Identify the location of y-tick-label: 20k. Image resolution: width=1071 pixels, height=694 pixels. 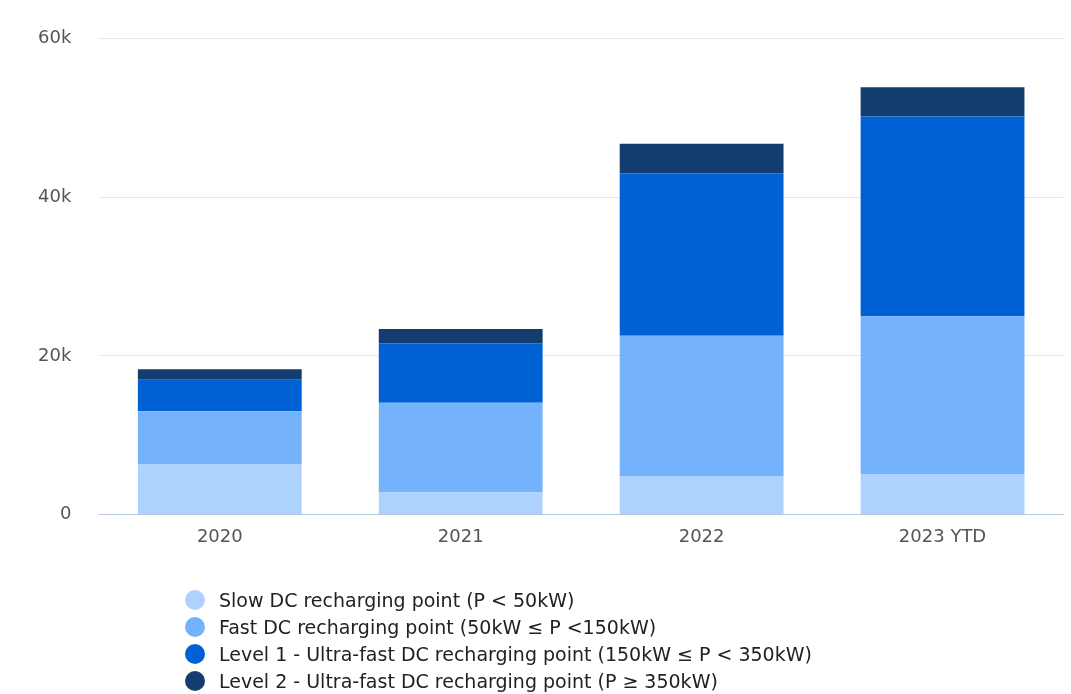
(55, 354).